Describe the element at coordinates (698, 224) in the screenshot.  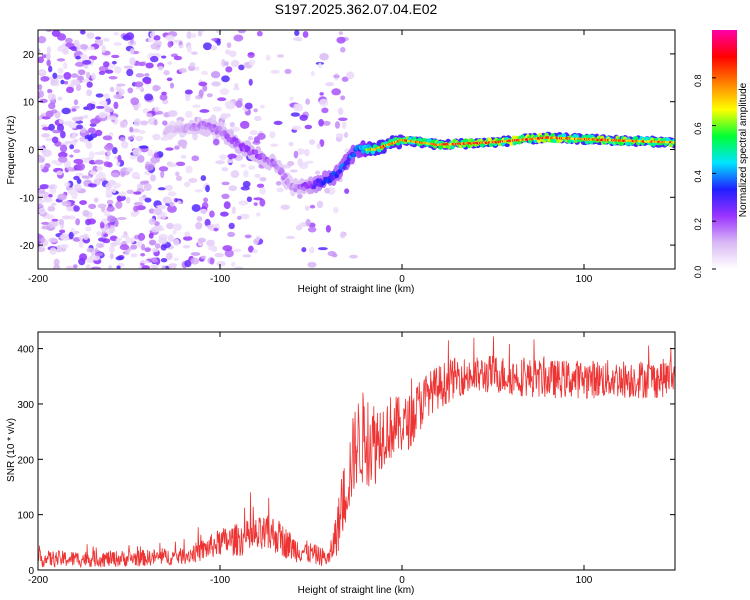
I see `colorbar-tick-label: 0.2` at that location.